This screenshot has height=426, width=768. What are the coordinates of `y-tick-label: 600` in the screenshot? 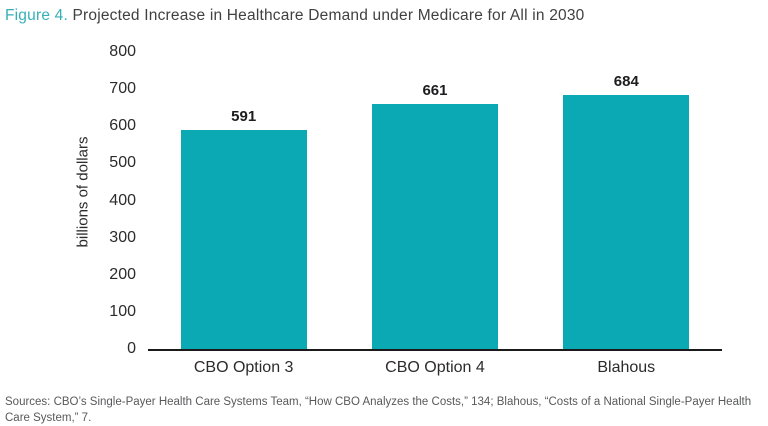 It's located at (122, 126).